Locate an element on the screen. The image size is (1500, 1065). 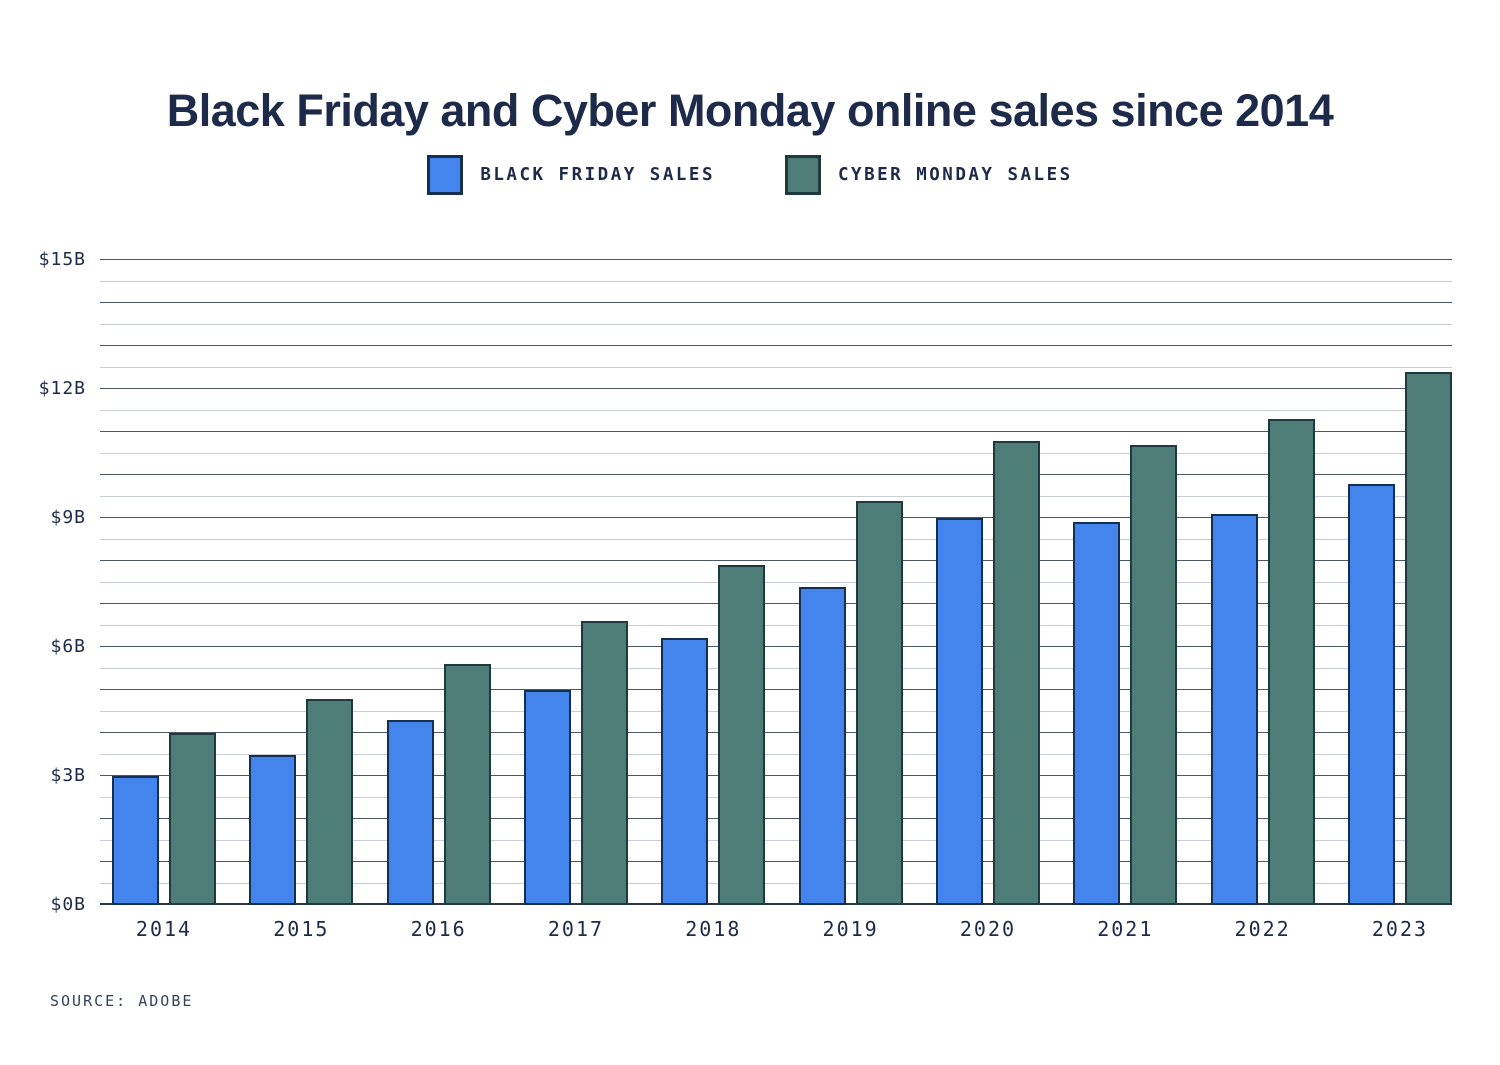
legend: BLACK FRIDAY SALES CYBER MONDAY SALES is located at coordinates (750, 175).